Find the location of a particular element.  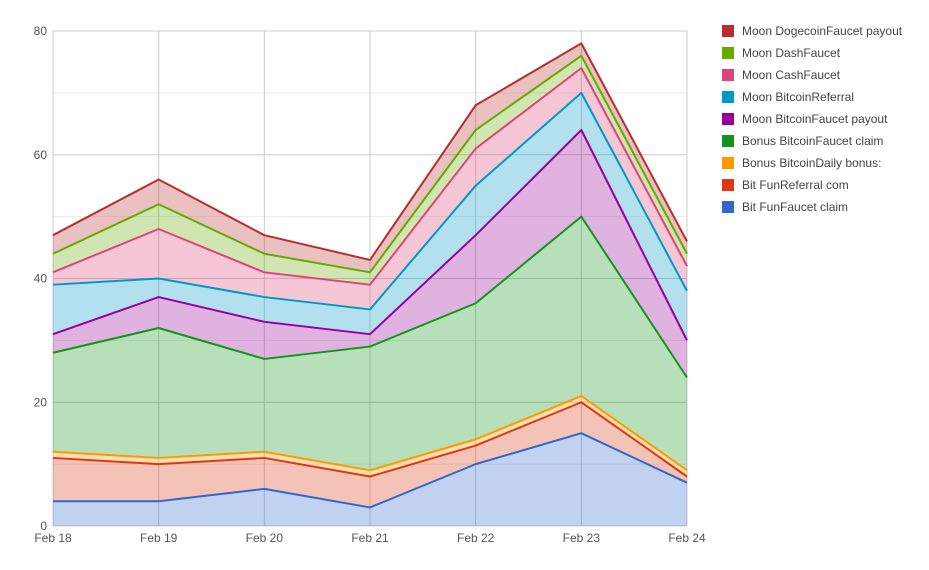

legend-item: Bonus BitcoinFaucet claim is located at coordinates (802, 141).